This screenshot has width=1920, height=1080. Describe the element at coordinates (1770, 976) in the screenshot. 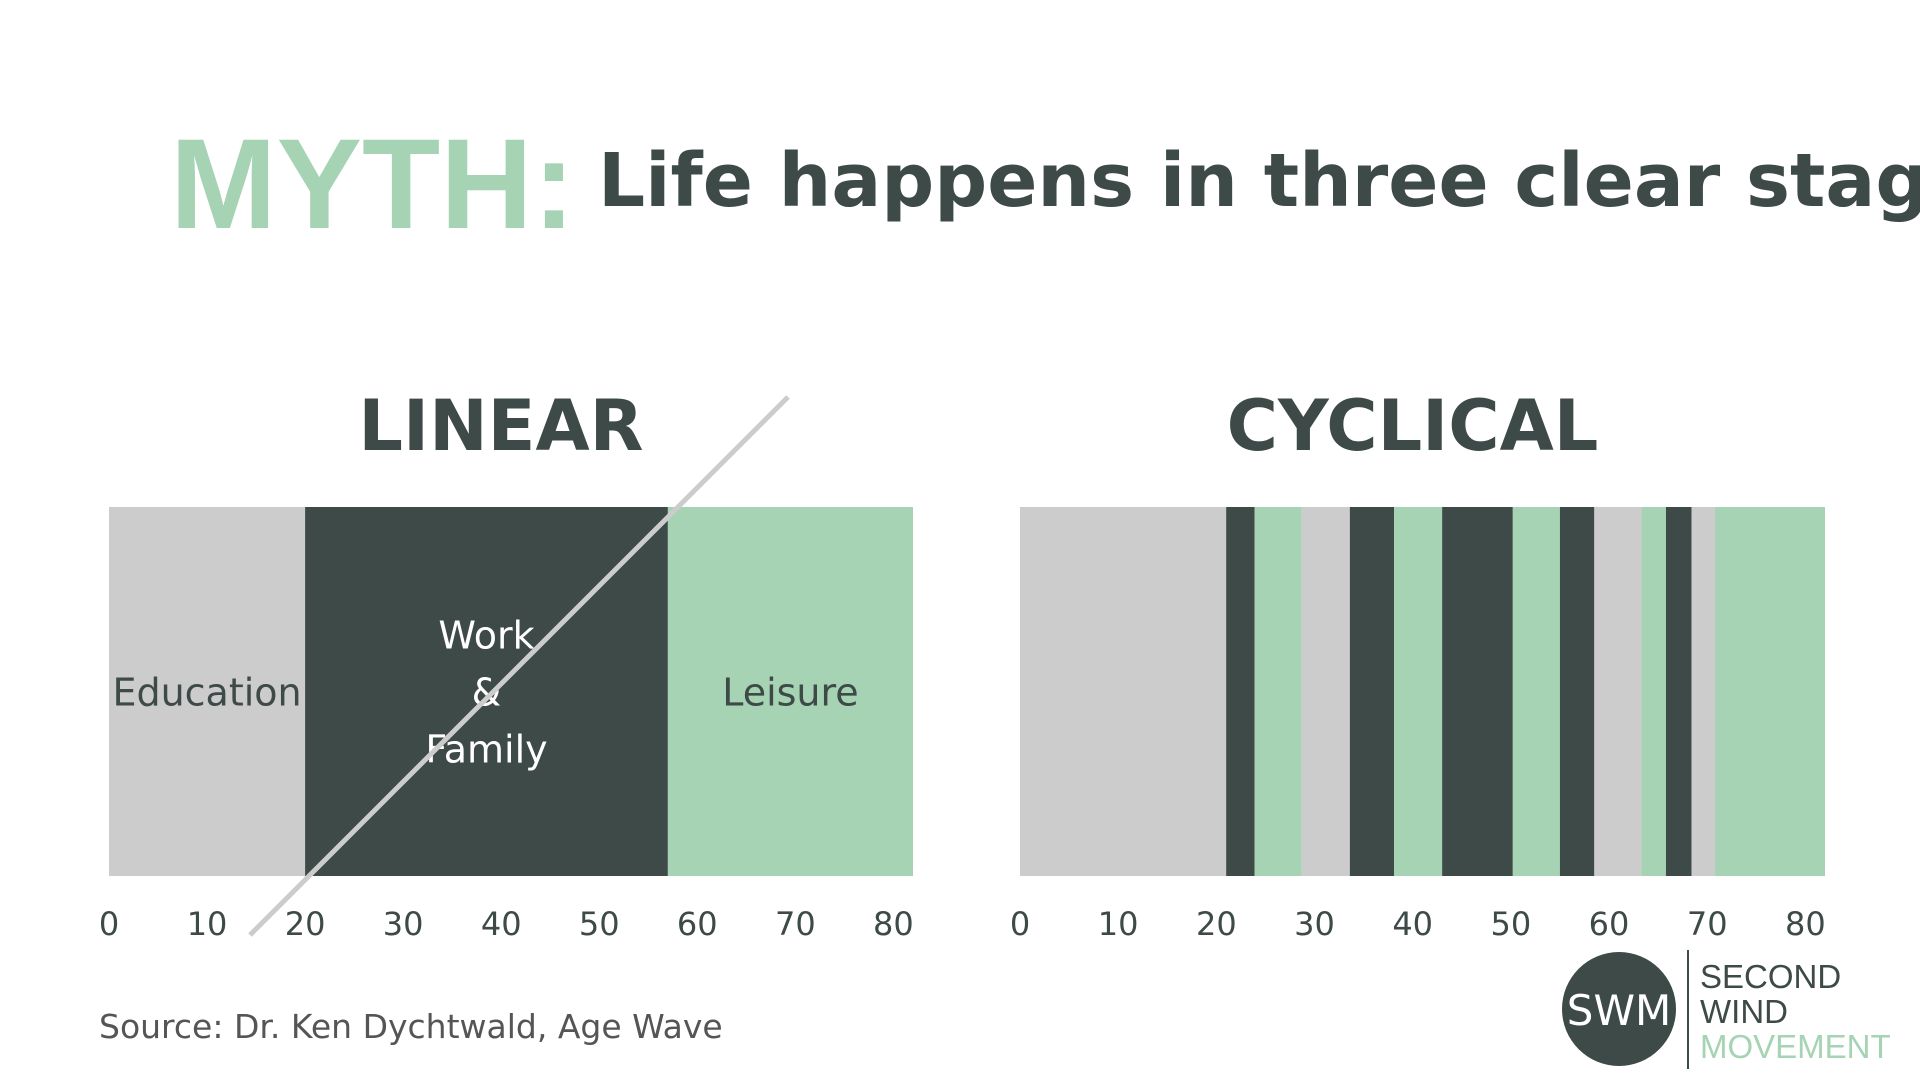

I see `logo-text: SECOND` at that location.